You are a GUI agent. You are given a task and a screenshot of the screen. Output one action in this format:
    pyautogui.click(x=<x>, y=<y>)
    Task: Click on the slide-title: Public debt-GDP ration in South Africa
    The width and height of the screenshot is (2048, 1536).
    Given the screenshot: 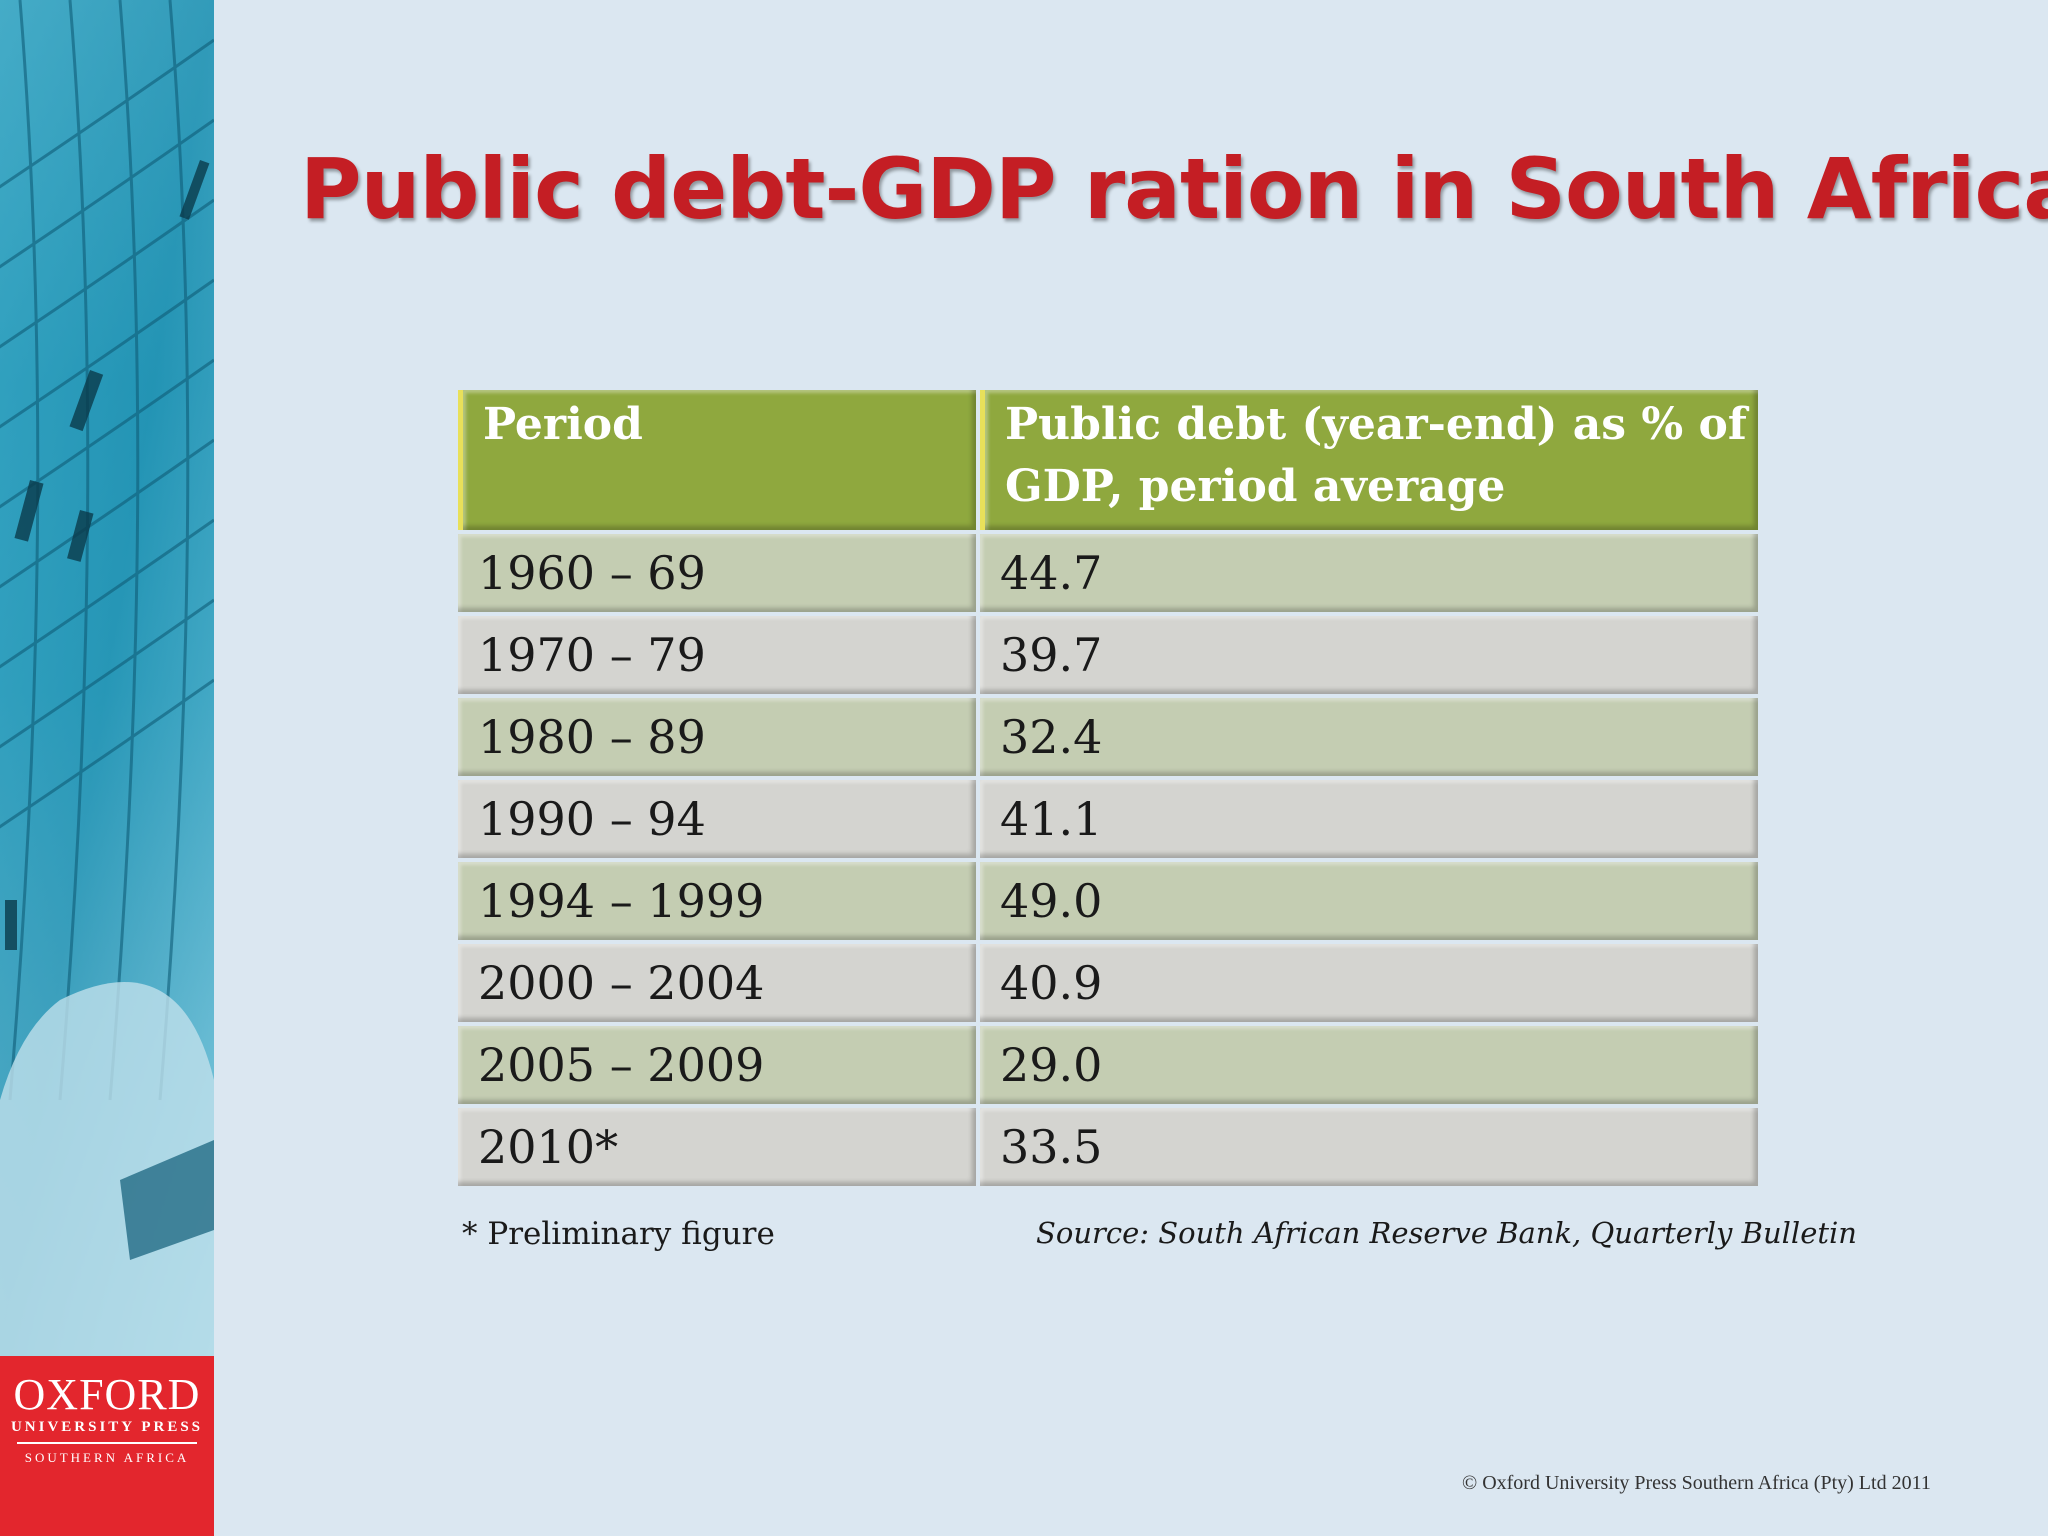 What is the action you would take?
    pyautogui.click(x=1174, y=189)
    